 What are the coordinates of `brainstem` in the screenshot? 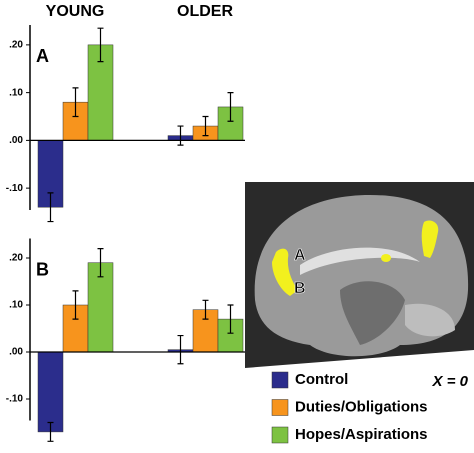 It's located at (372, 313).